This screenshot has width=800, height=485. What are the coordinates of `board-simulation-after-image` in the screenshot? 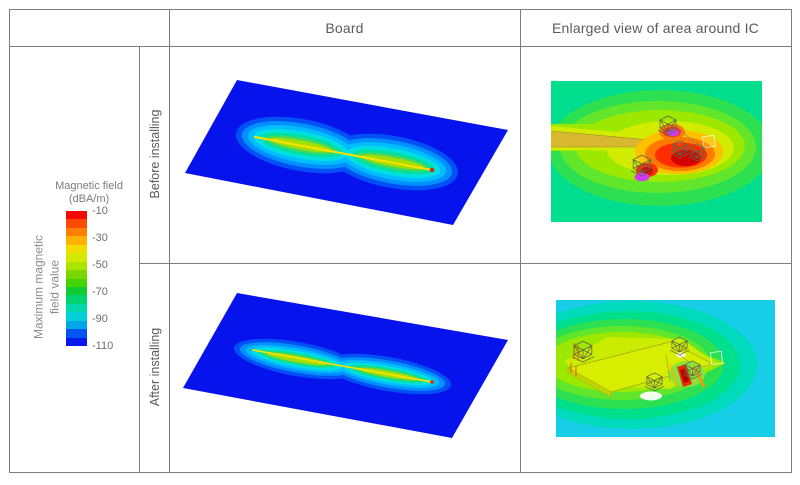 It's located at (345, 365).